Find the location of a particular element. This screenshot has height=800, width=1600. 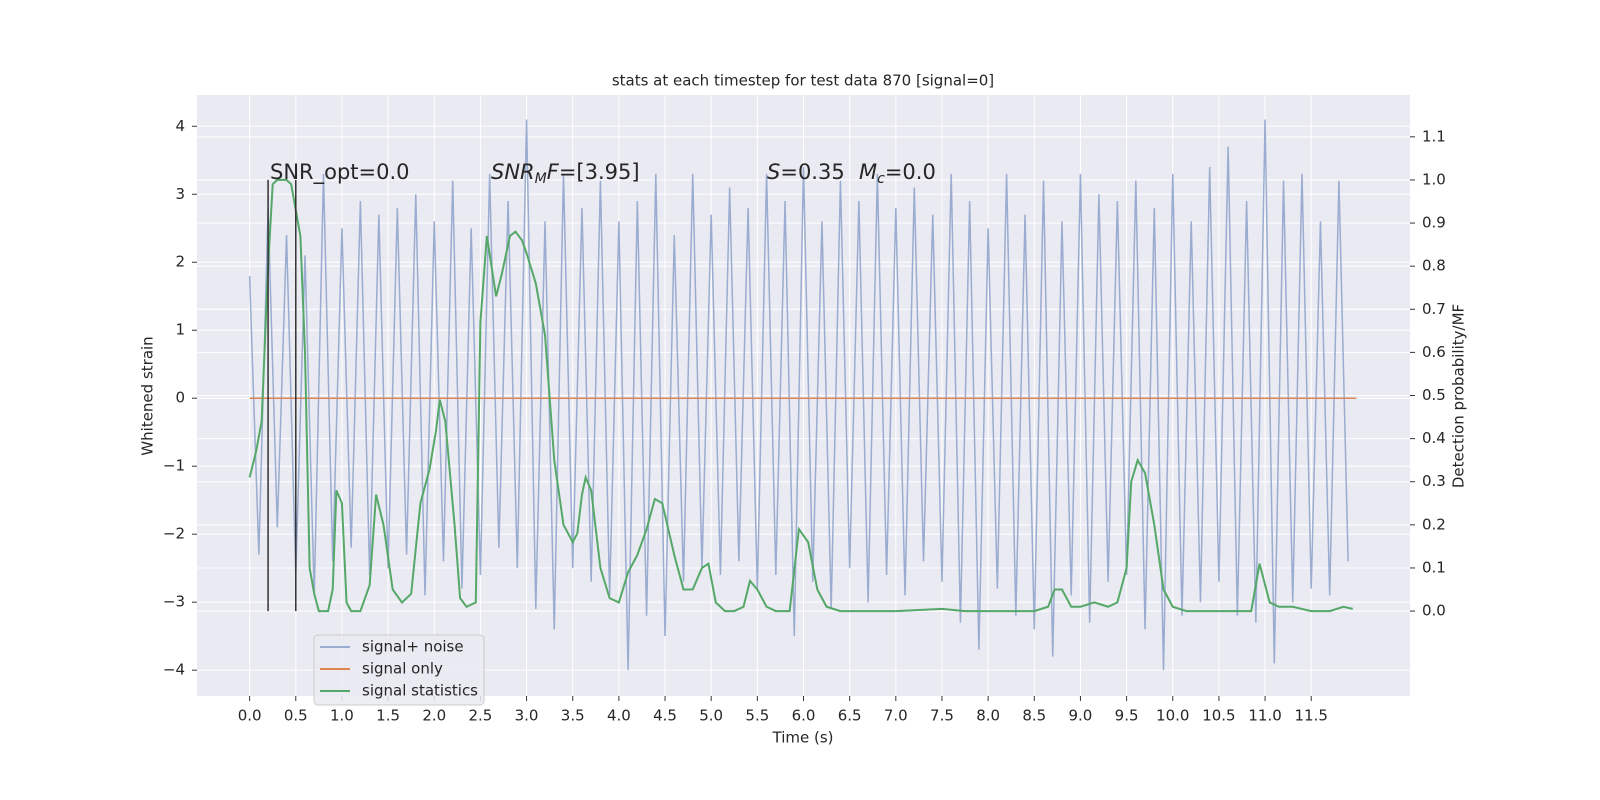

x-tick-label: 2.0 is located at coordinates (434, 716).